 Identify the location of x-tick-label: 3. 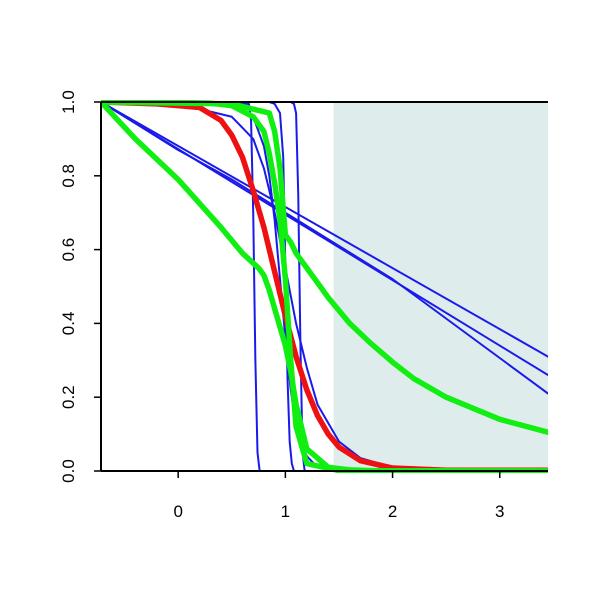
(499, 511).